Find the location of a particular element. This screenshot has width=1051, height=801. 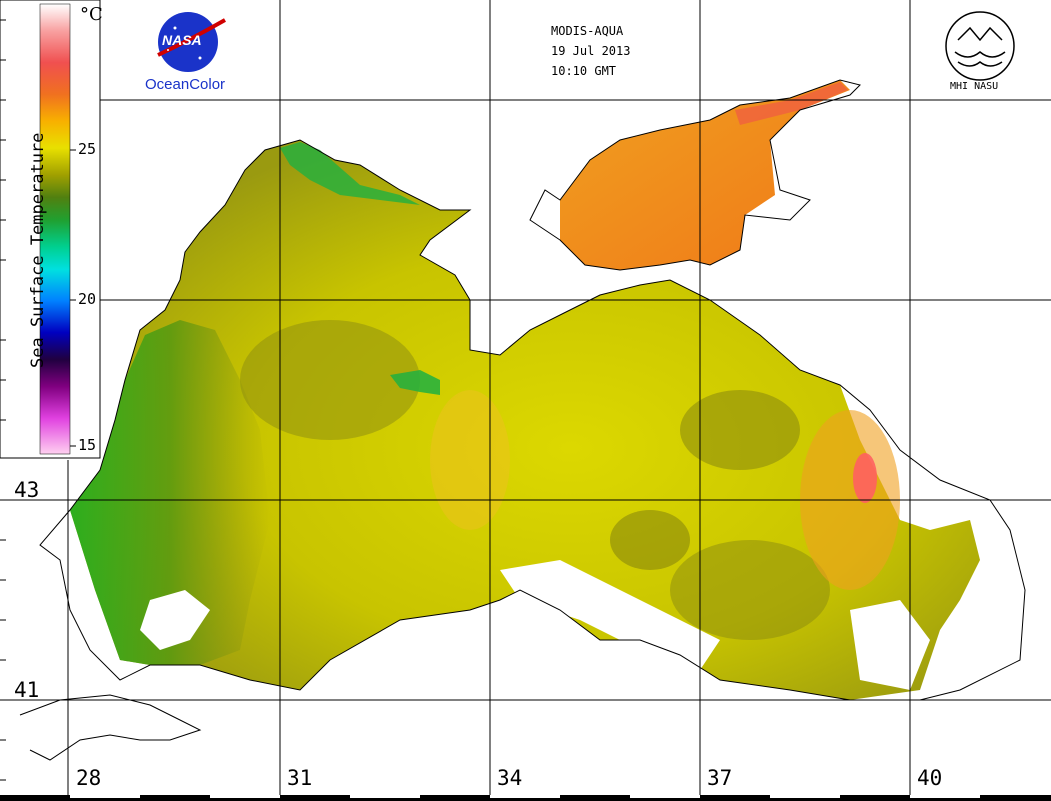

colorbar-tick-15: 15 is located at coordinates (87, 445).